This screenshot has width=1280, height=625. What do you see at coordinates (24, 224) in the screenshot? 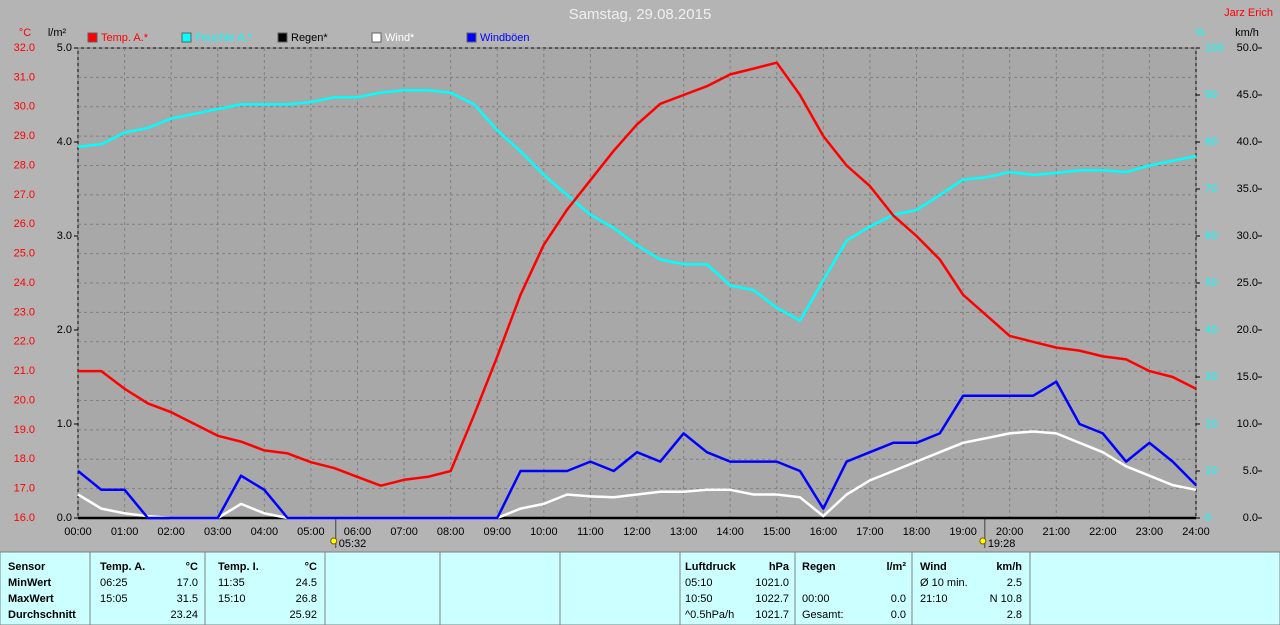
I see `y-tick-label: 26.0` at bounding box center [24, 224].